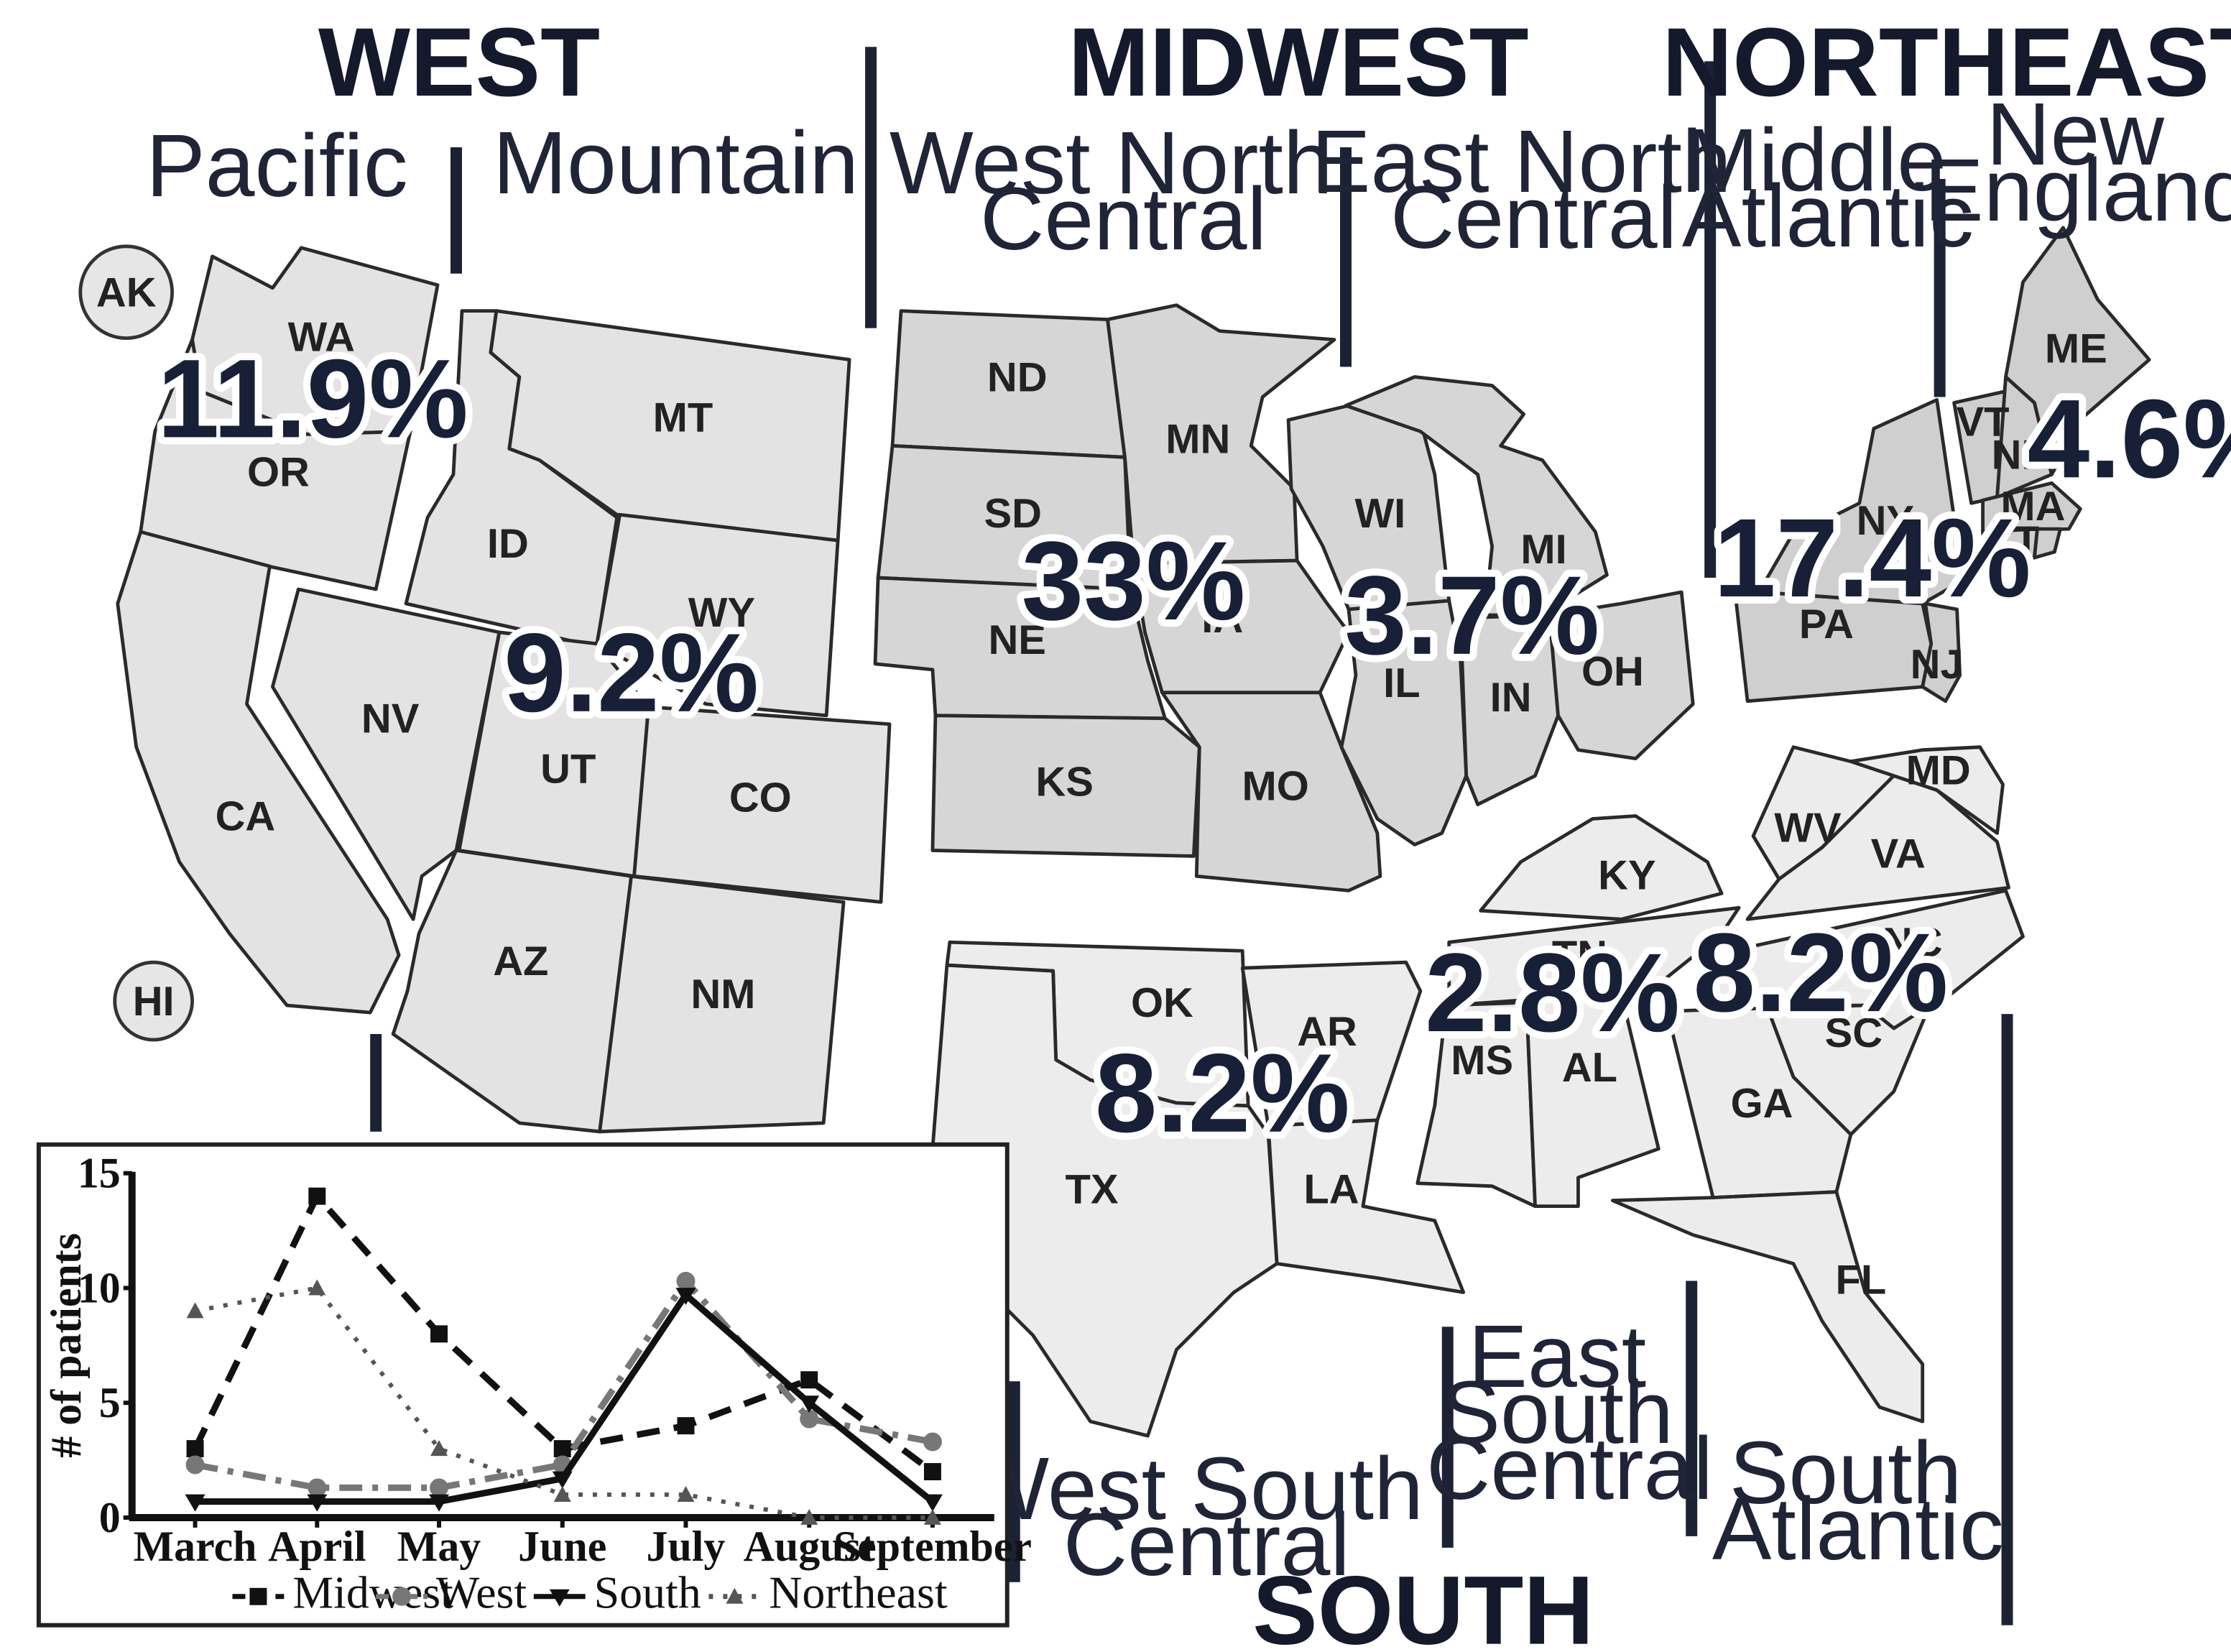  Describe the element at coordinates (1013, 514) in the screenshot. I see `state-label-sd: SD` at that location.